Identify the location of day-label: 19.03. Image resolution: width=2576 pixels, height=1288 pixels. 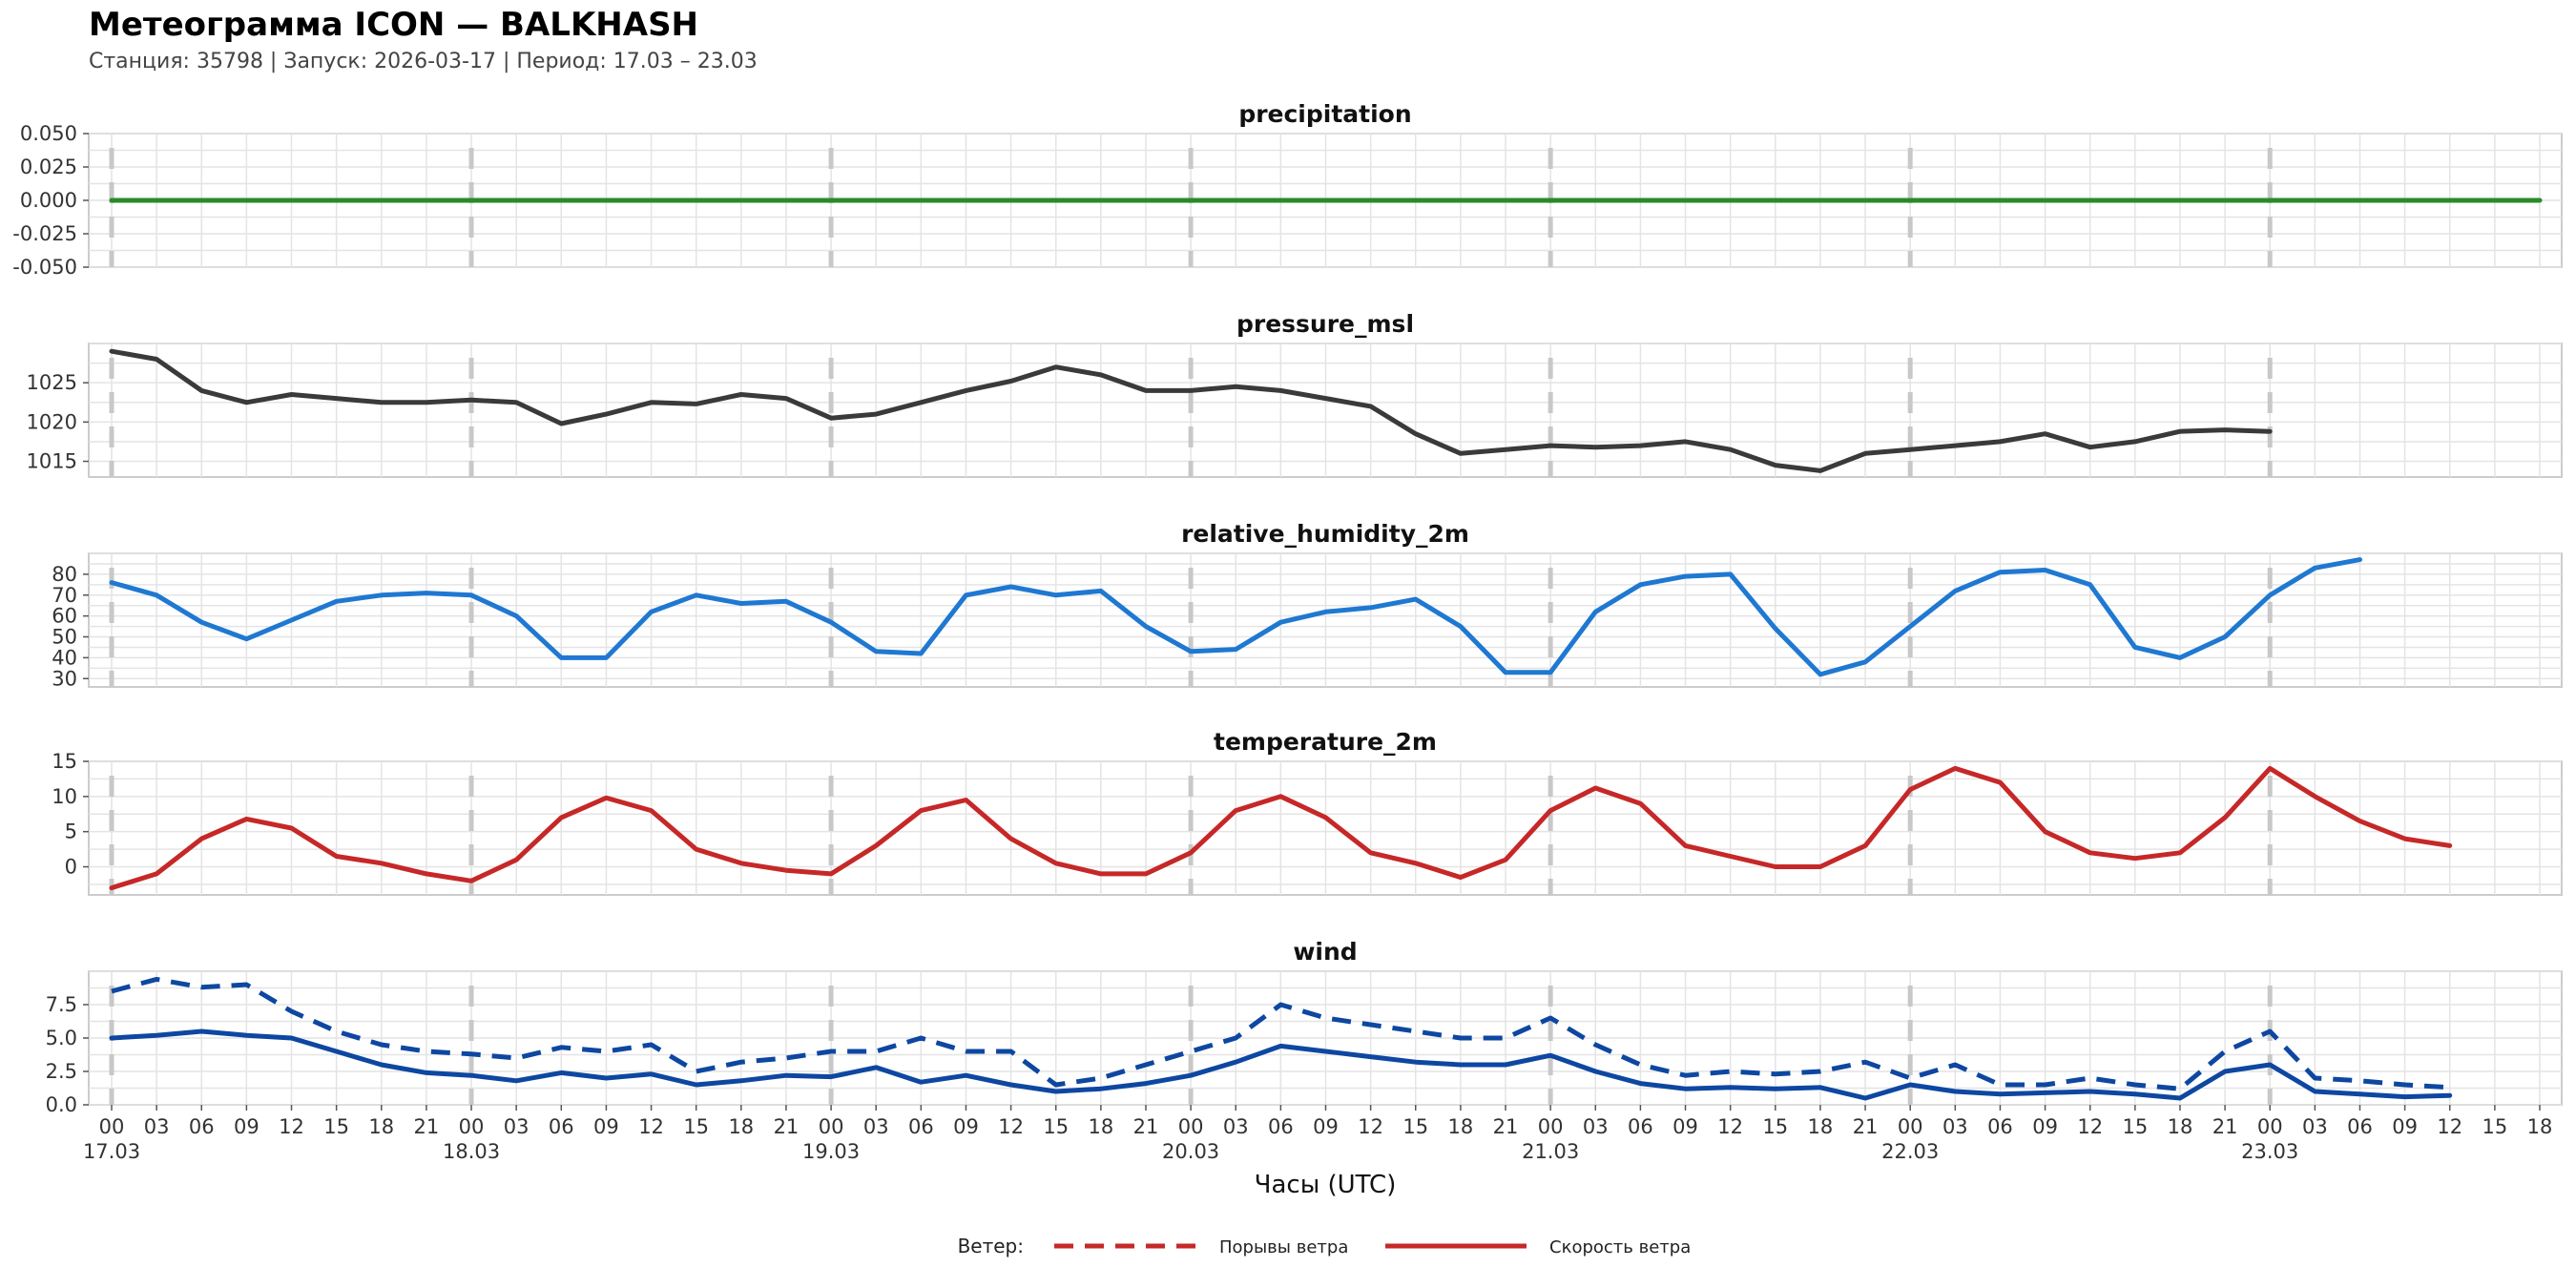
(831, 1151).